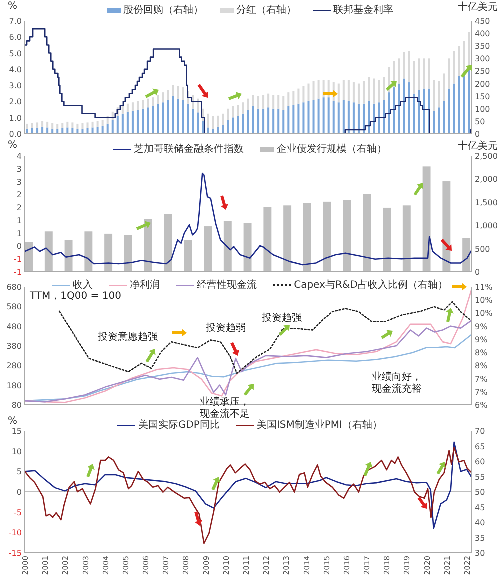 The width and height of the screenshot is (500, 588). What do you see at coordinates (13, 6) in the screenshot?
I see `y-axis-title: %` at bounding box center [13, 6].